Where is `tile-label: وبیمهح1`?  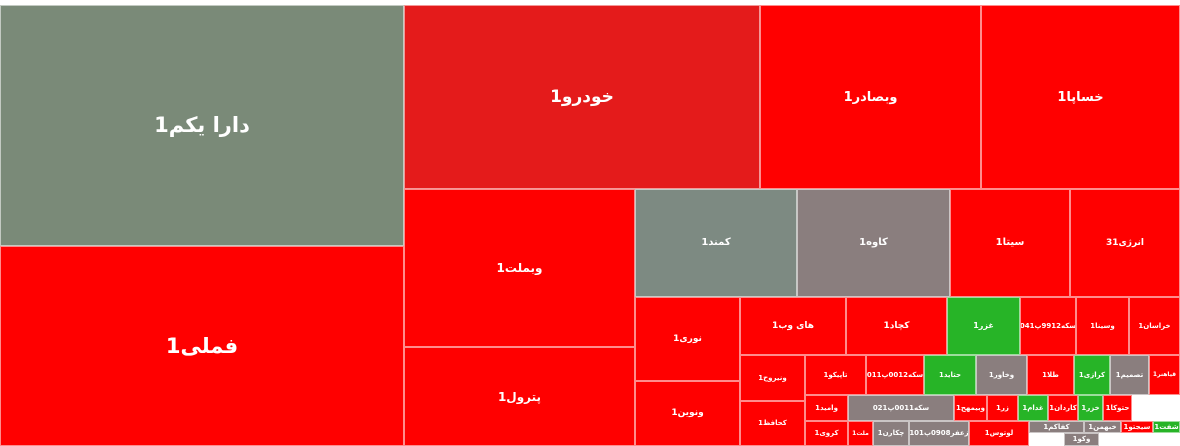
tile-label: وبیمهح1 is located at coordinates (970, 407).